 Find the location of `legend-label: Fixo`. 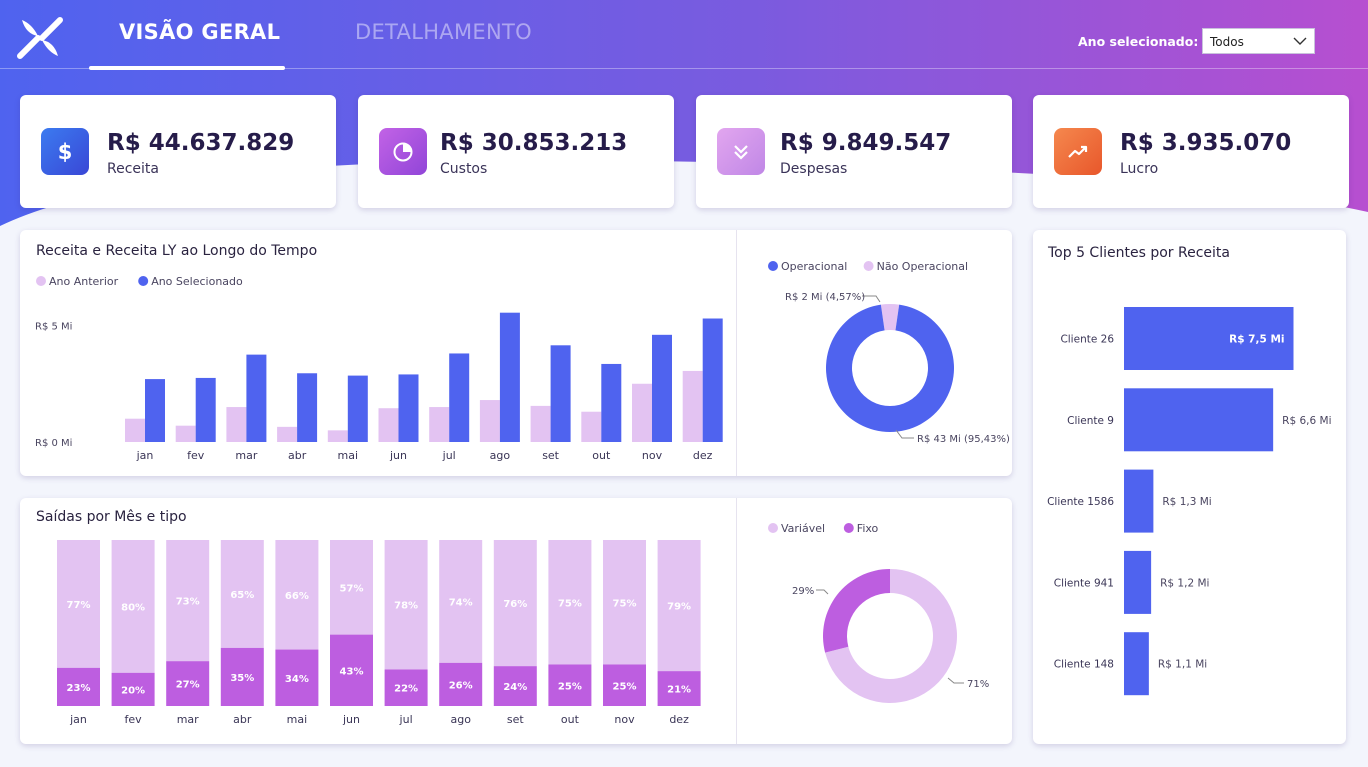

legend-label: Fixo is located at coordinates (868, 528).